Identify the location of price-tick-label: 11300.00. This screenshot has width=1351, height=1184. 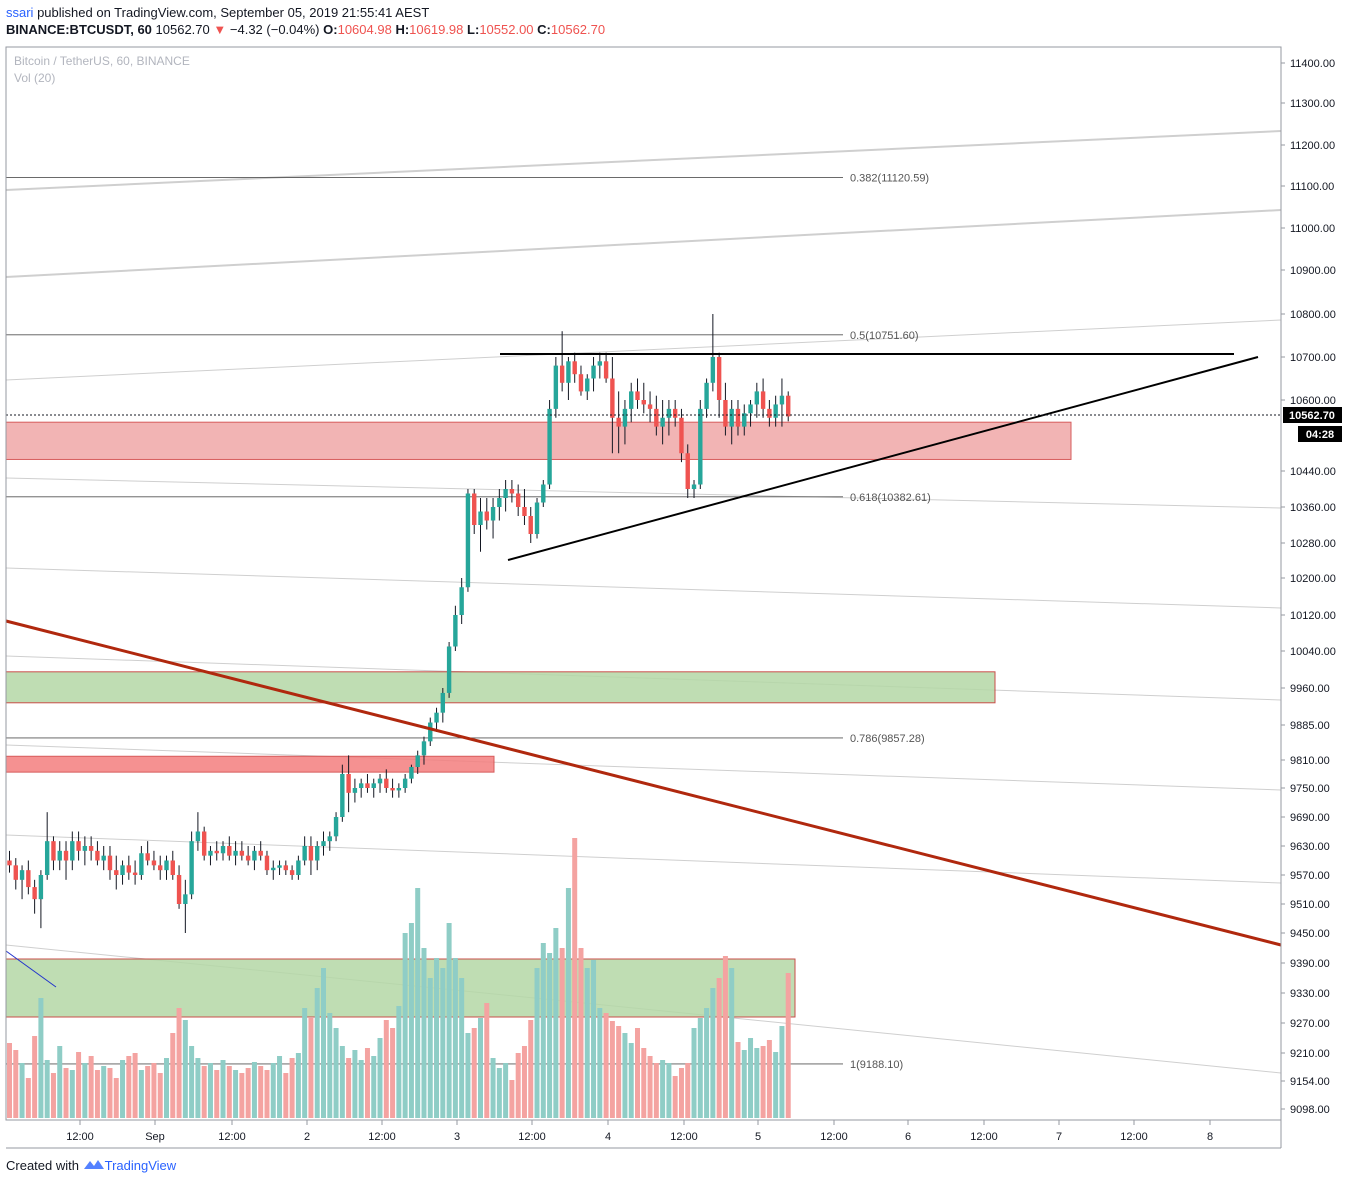
(1312, 104).